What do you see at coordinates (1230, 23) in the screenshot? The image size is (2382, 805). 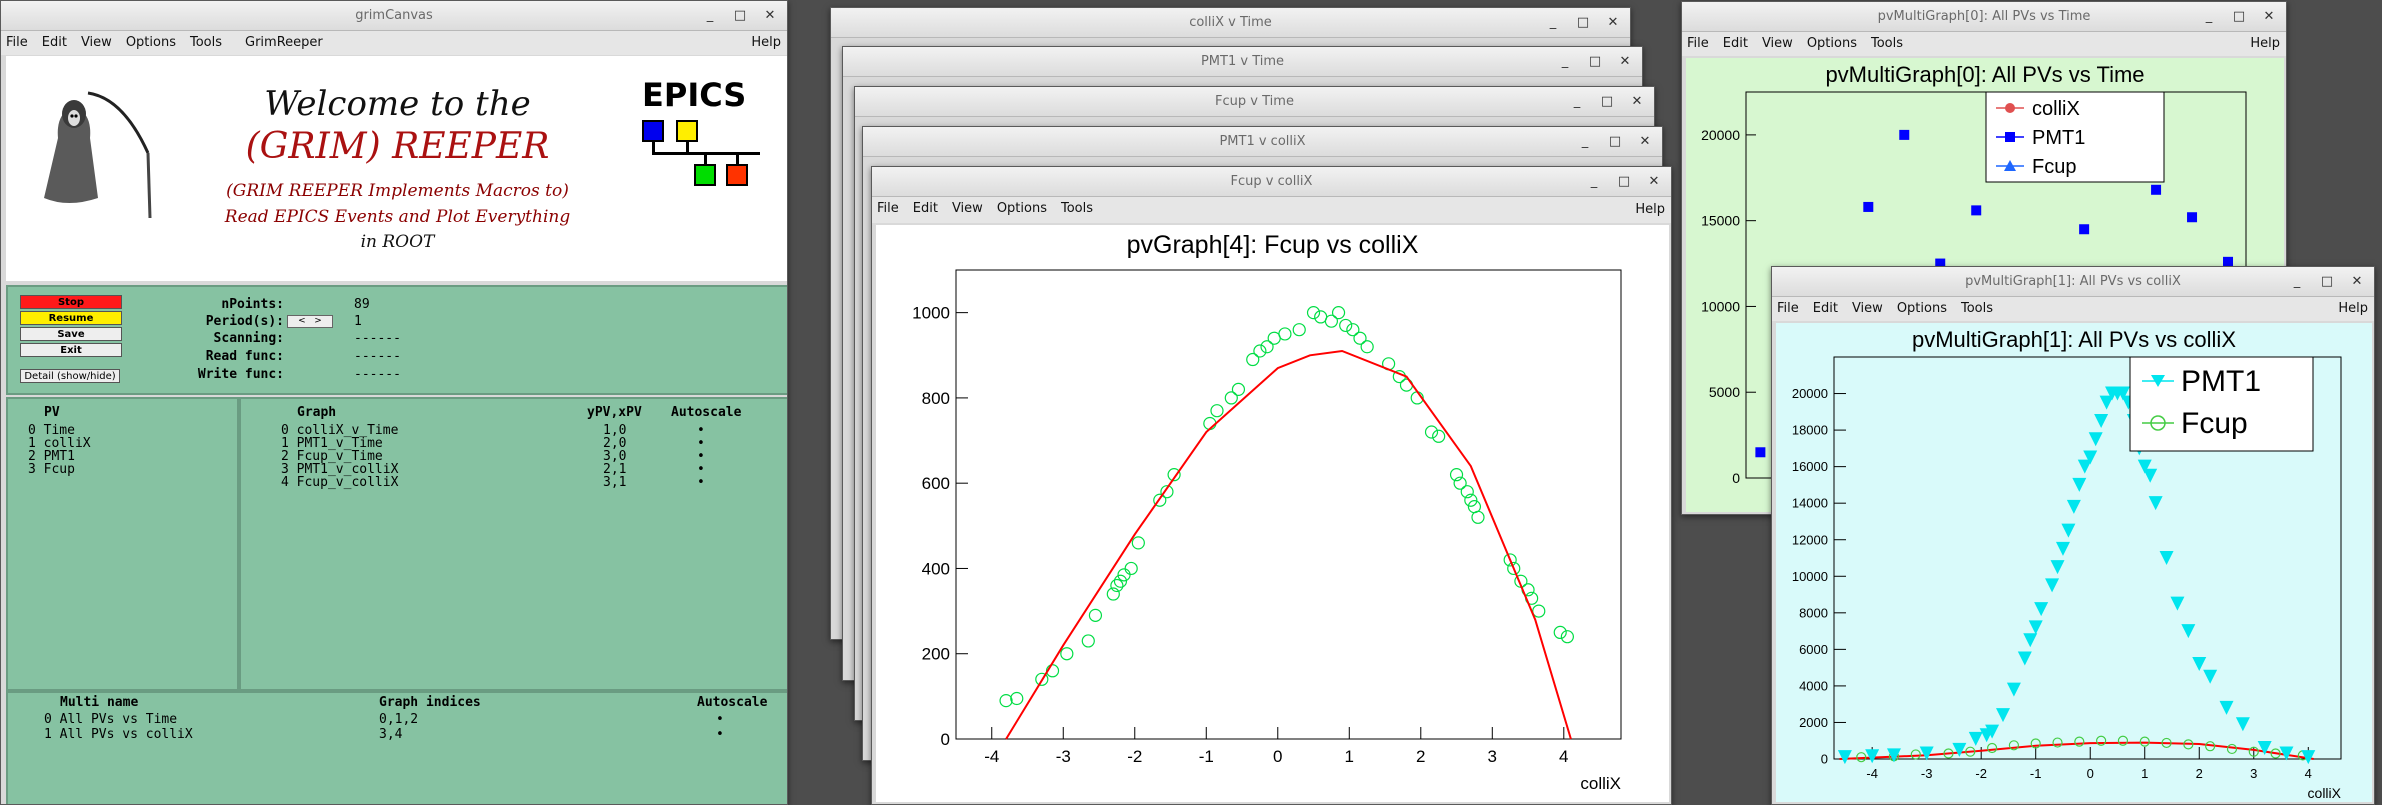 I see `collix-v-time-titlebar: colliX v Time _ □ ✕` at bounding box center [1230, 23].